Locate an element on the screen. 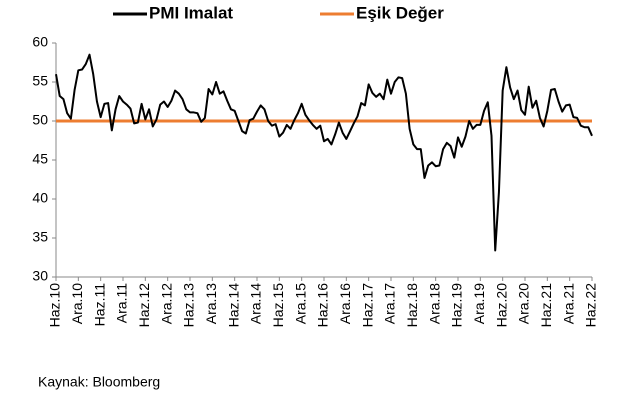 The height and width of the screenshot is (405, 618). x-tick-label: Haz.20 is located at coordinates (501, 305).